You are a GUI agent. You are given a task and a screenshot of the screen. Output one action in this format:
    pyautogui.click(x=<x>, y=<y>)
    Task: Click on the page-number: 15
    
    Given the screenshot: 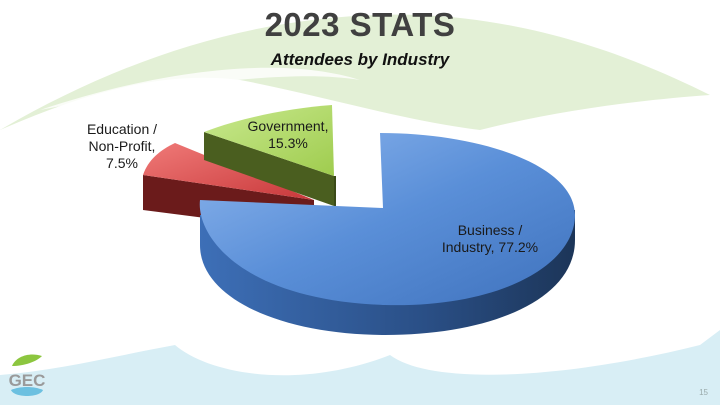 What is the action you would take?
    pyautogui.click(x=703, y=392)
    